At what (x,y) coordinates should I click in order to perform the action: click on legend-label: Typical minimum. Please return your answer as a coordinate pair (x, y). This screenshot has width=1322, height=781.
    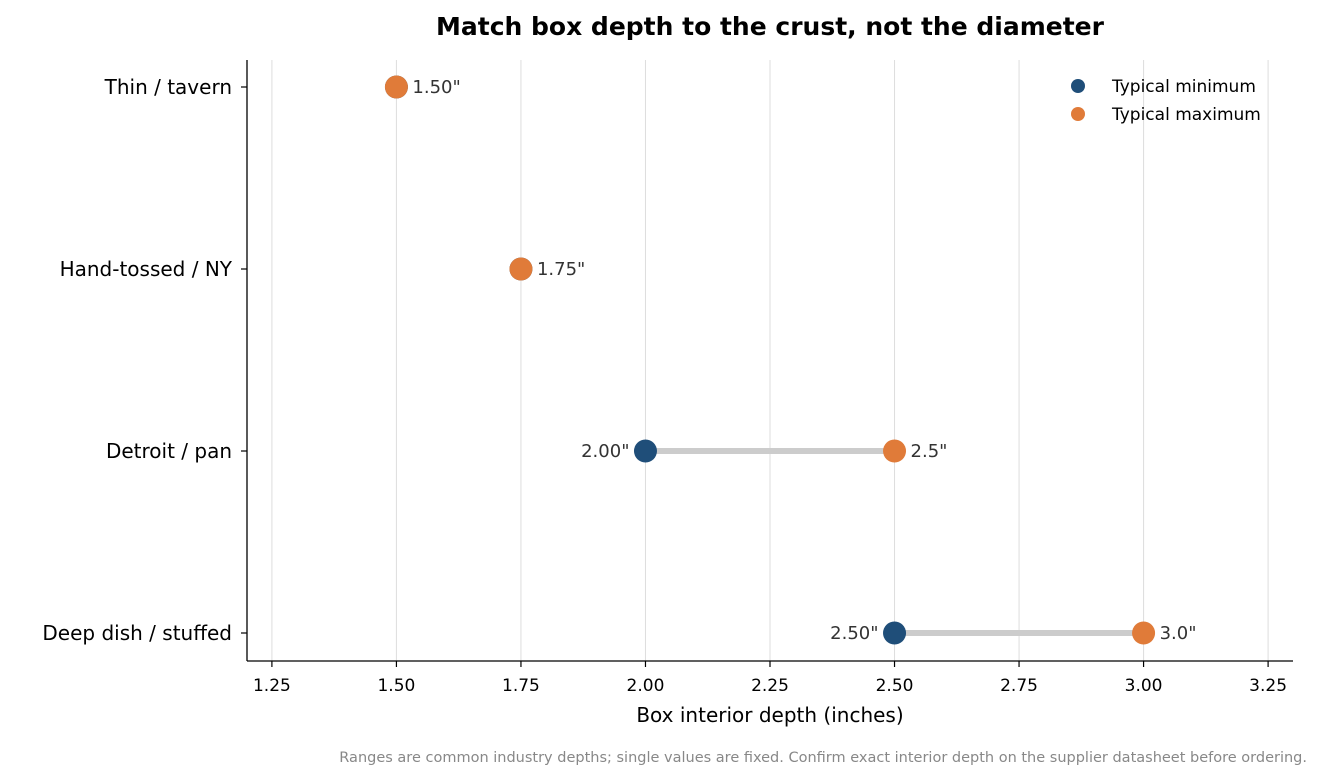
    Looking at the image, I should click on (1183, 87).